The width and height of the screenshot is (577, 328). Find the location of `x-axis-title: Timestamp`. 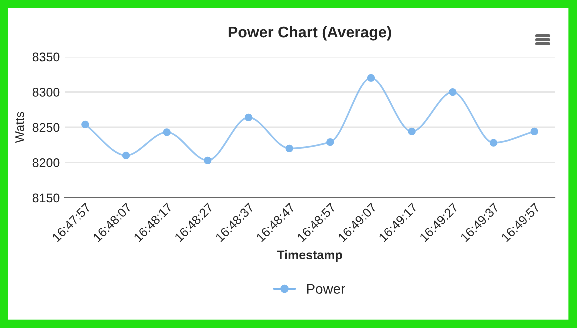

x-axis-title: Timestamp is located at coordinates (309, 256).